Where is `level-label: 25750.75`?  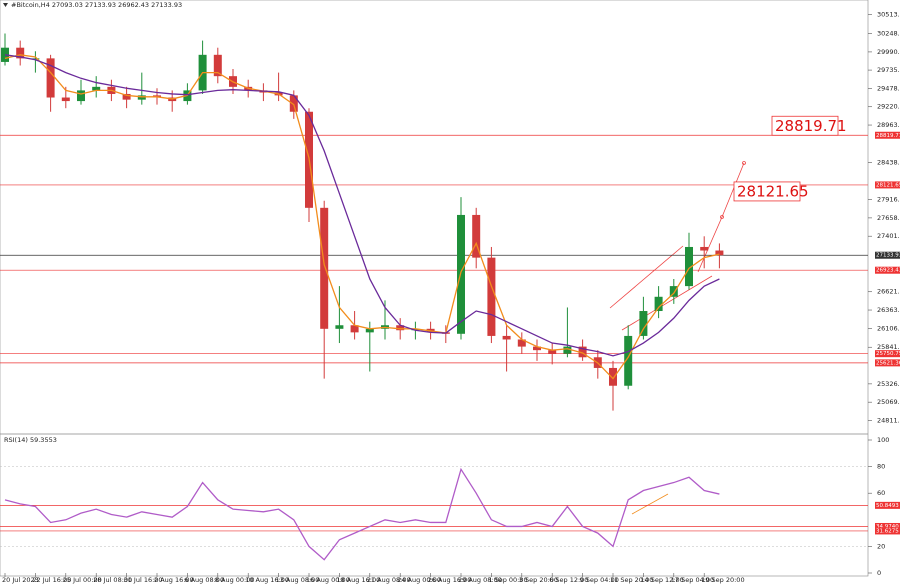 level-label: 25750.75 is located at coordinates (888, 354).